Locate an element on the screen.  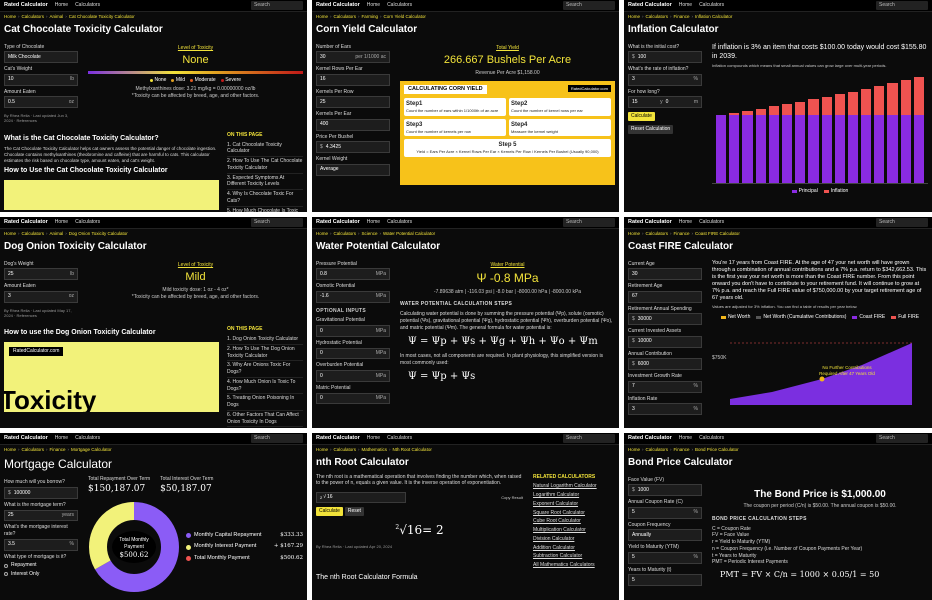
input: 400 is located at coordinates (353, 124).